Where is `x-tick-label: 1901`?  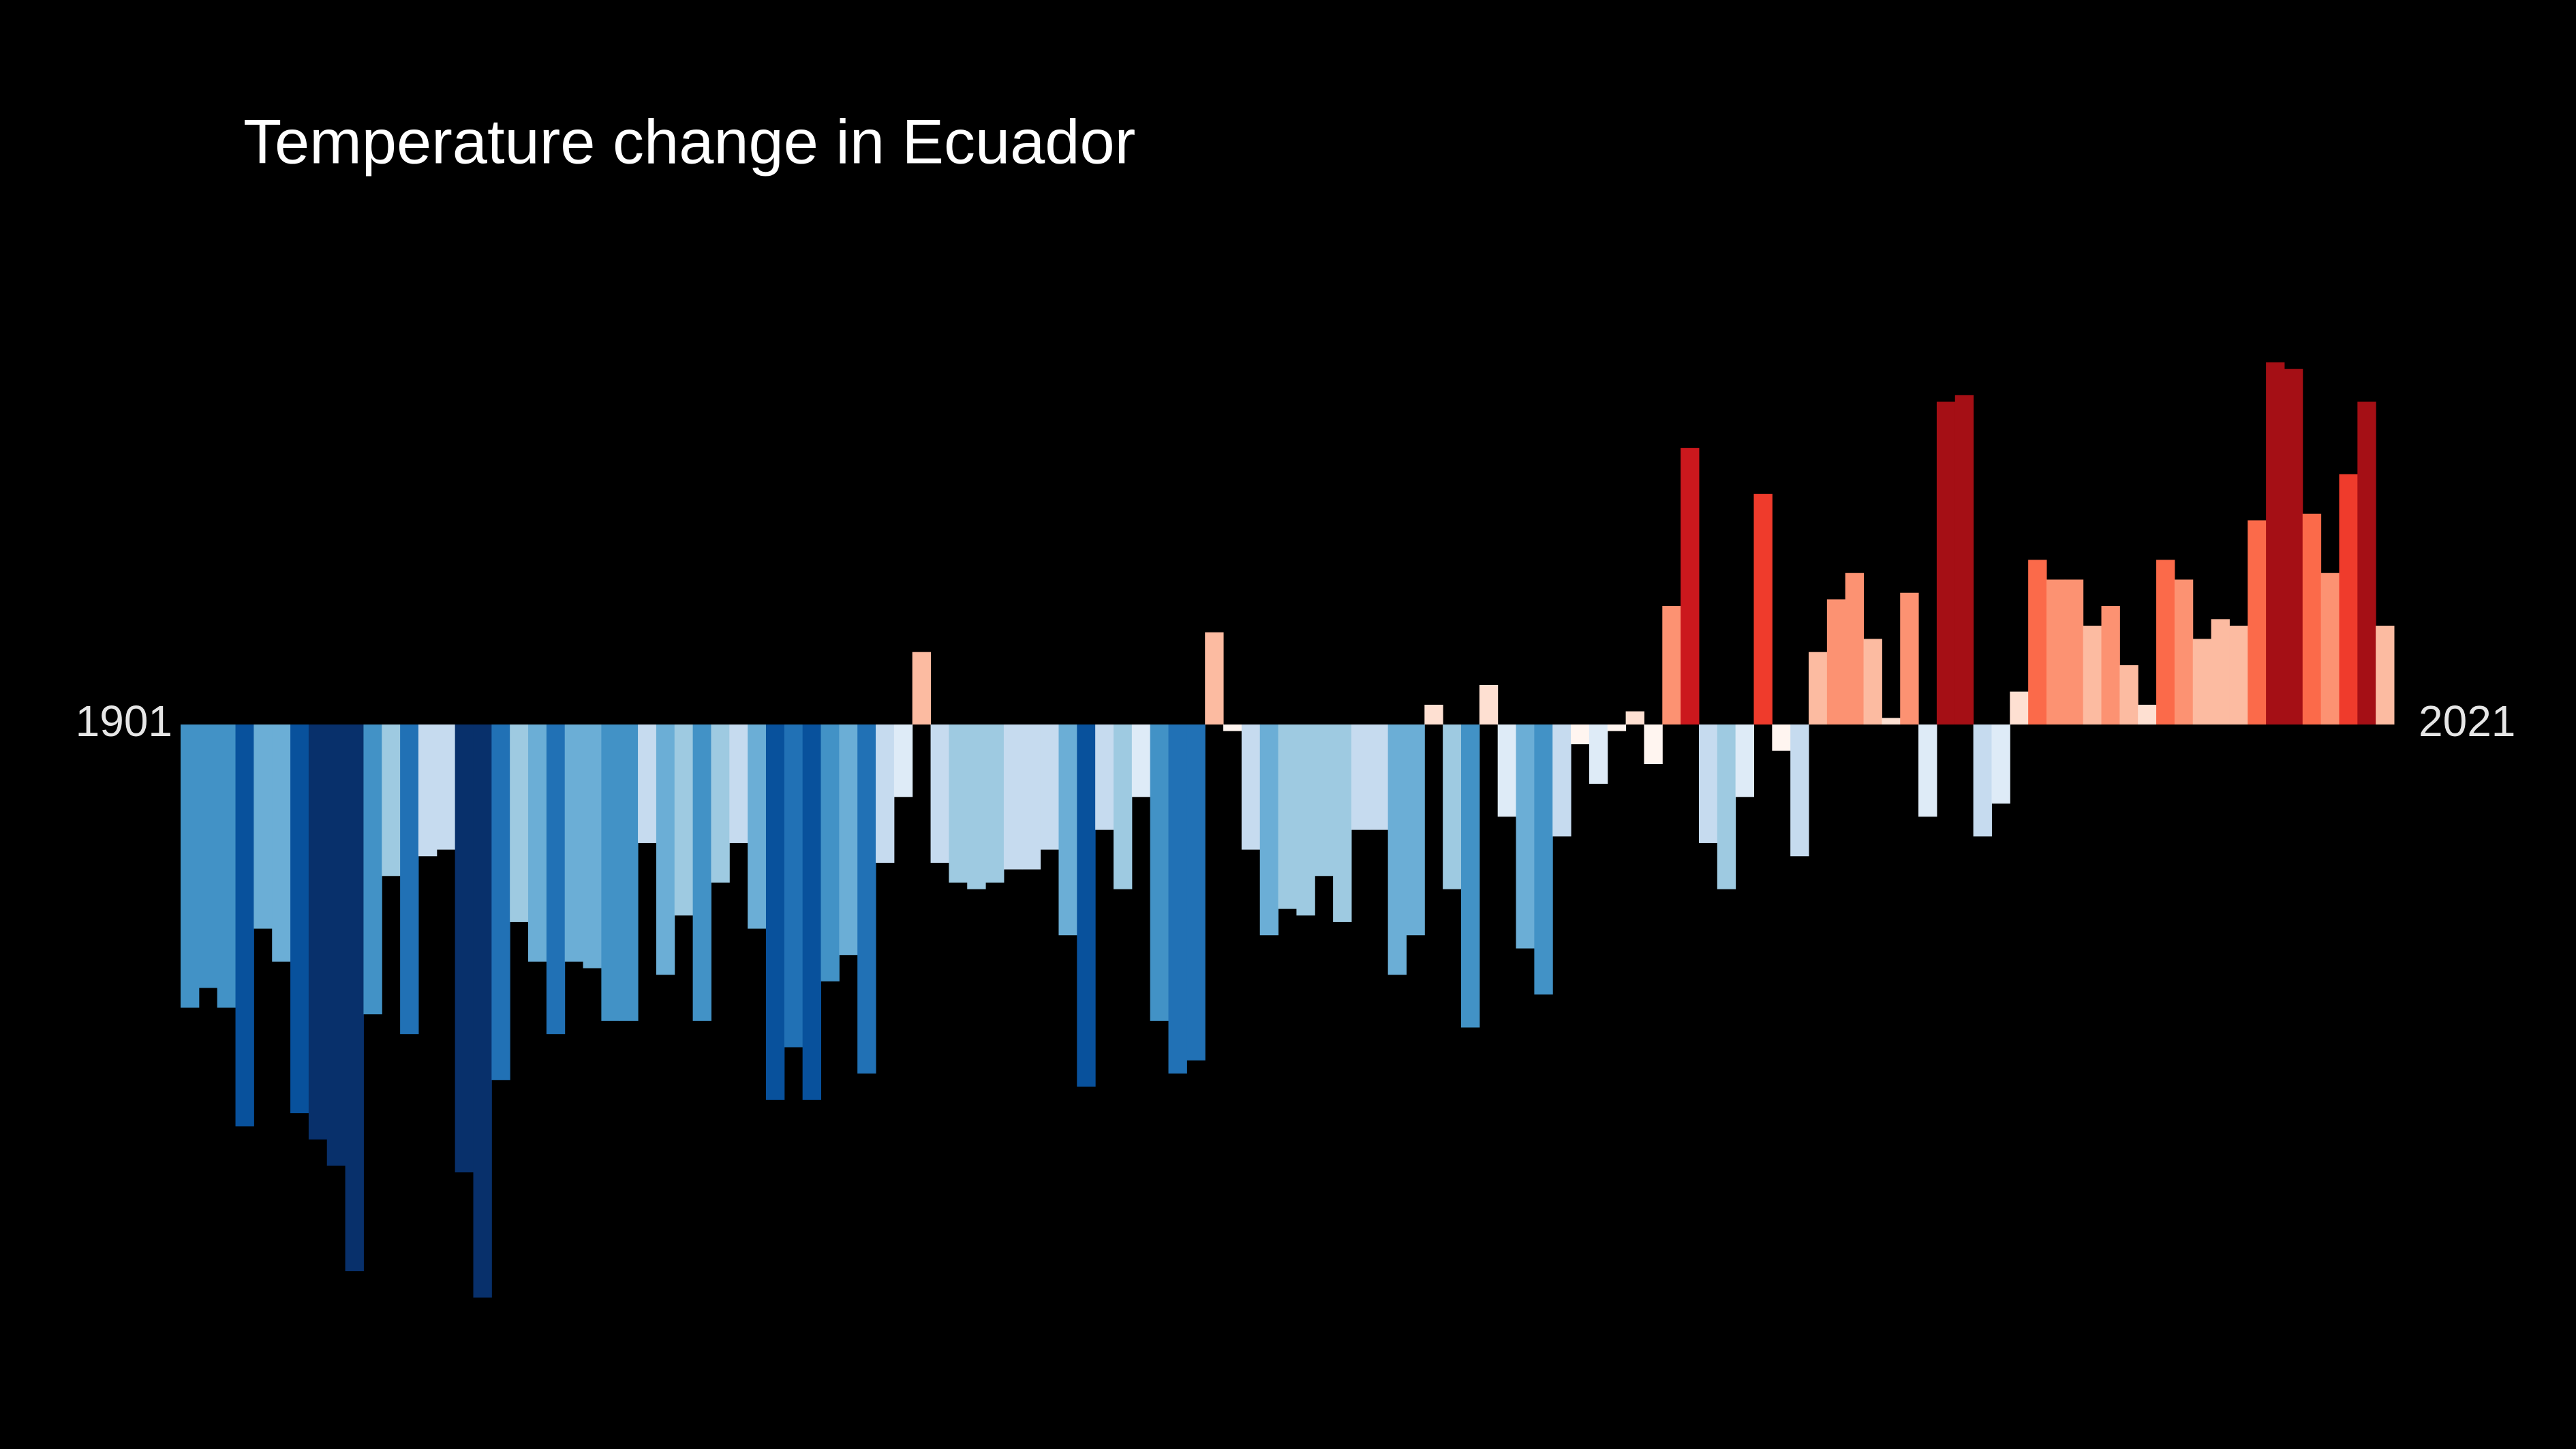 x-tick-label: 1901 is located at coordinates (124, 722).